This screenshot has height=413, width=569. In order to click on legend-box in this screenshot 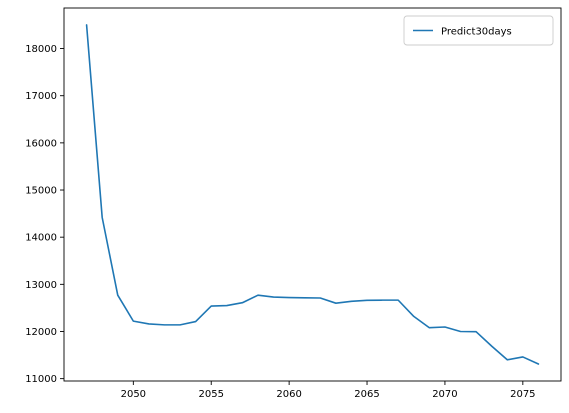, I will do `click(478, 30)`.